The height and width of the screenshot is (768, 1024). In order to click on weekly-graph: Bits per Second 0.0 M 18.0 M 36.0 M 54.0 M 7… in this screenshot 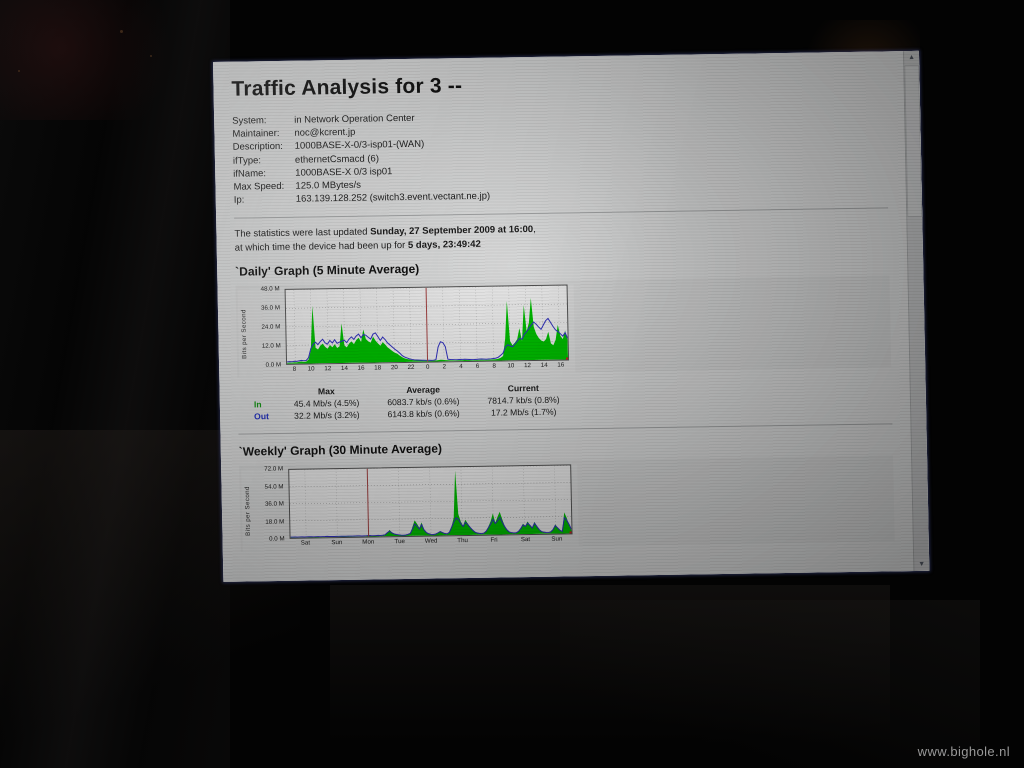, I will do `click(410, 508)`.